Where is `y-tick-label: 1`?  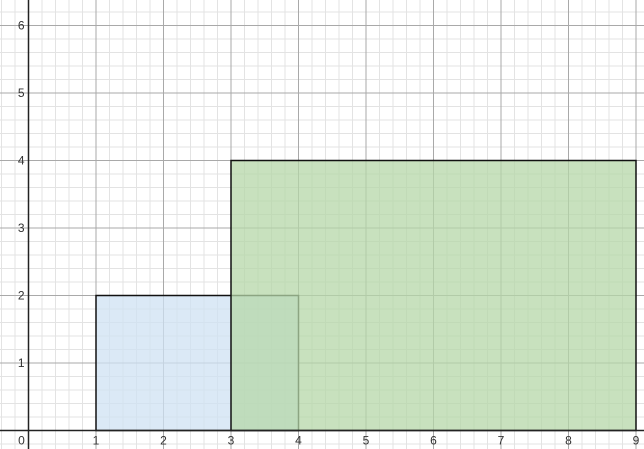 y-tick-label: 1 is located at coordinates (21, 363).